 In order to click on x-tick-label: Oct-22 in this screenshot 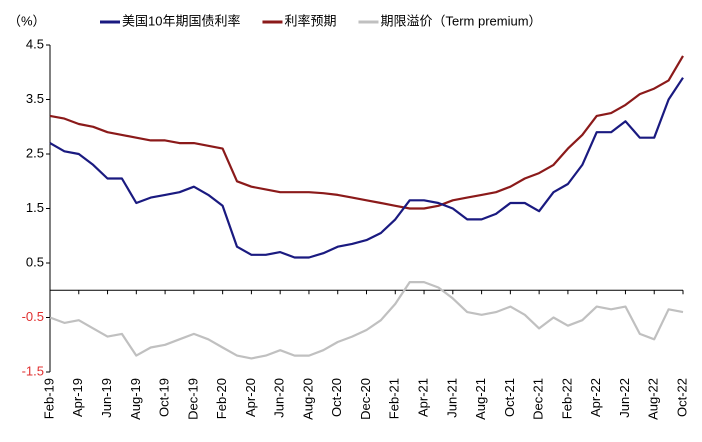, I will do `click(681, 397)`.